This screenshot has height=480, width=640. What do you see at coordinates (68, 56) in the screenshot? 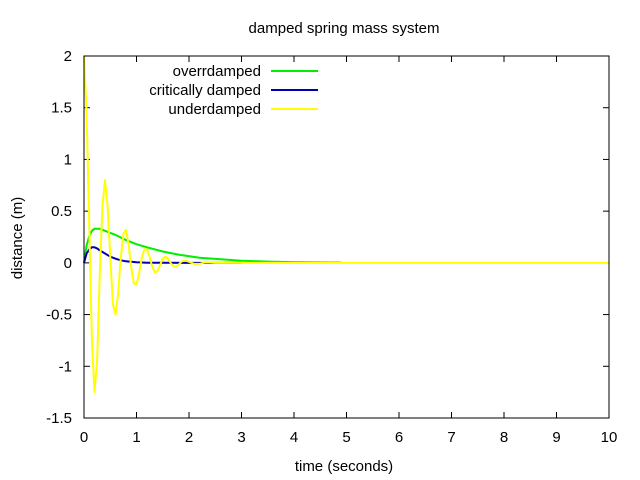
I see `y-tick-label: 2` at bounding box center [68, 56].